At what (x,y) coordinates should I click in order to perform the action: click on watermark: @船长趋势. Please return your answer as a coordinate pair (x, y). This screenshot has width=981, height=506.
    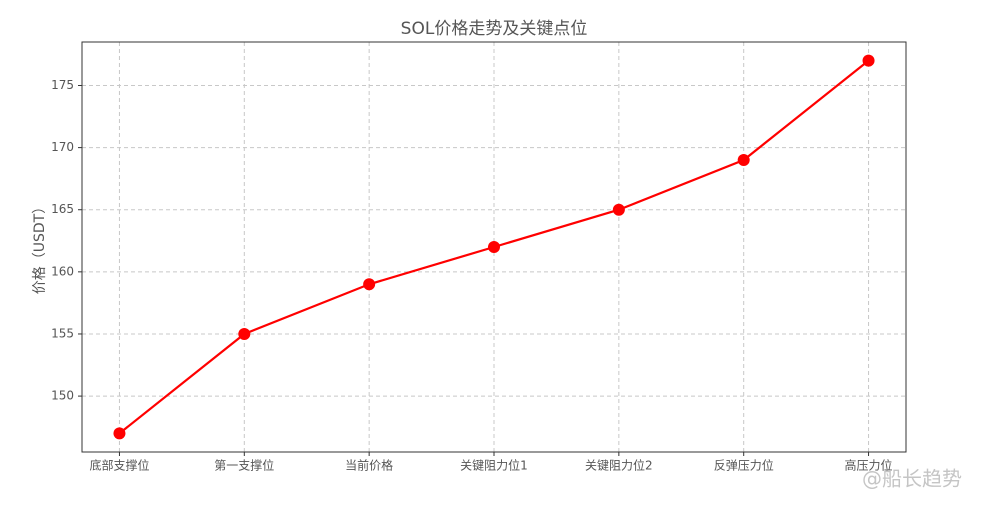
    Looking at the image, I should click on (912, 479).